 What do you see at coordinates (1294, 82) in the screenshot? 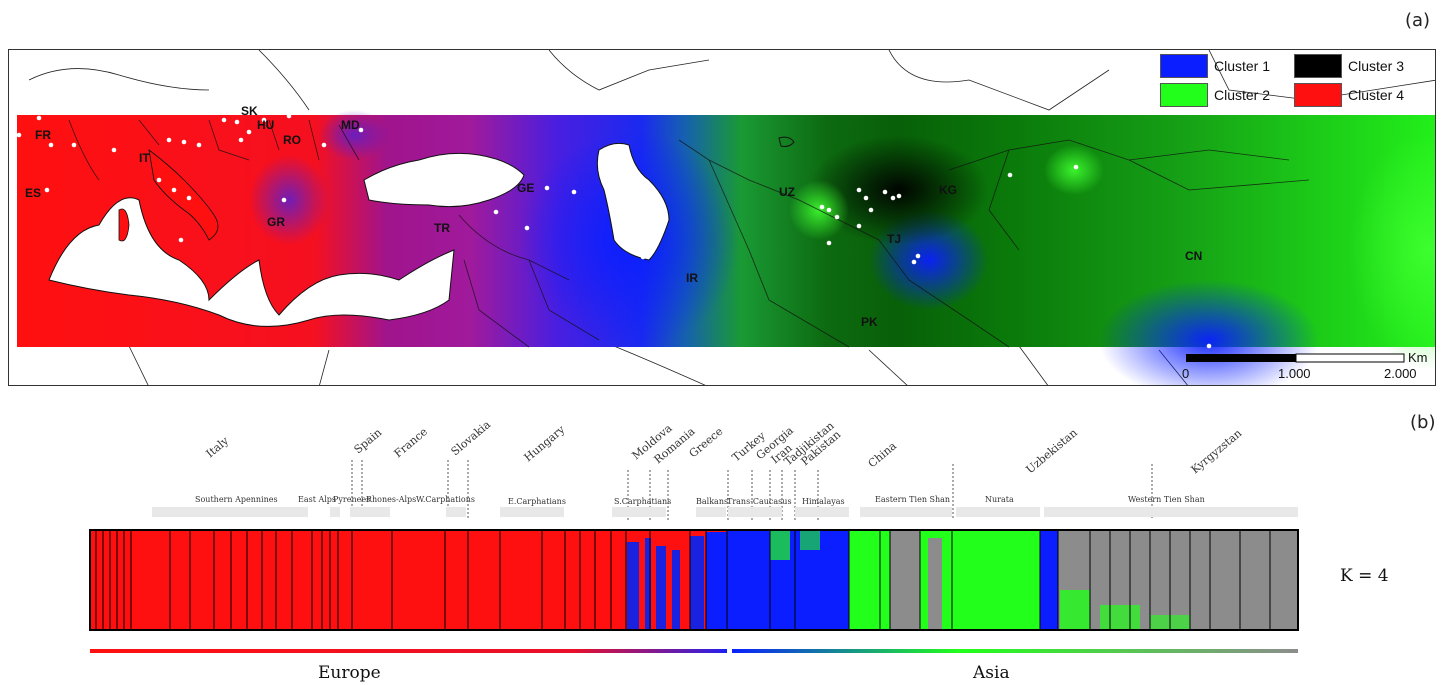
I see `cluster-legend: Cluster 1 Cluster 3 Cluster 2 Cluster 4` at bounding box center [1294, 82].